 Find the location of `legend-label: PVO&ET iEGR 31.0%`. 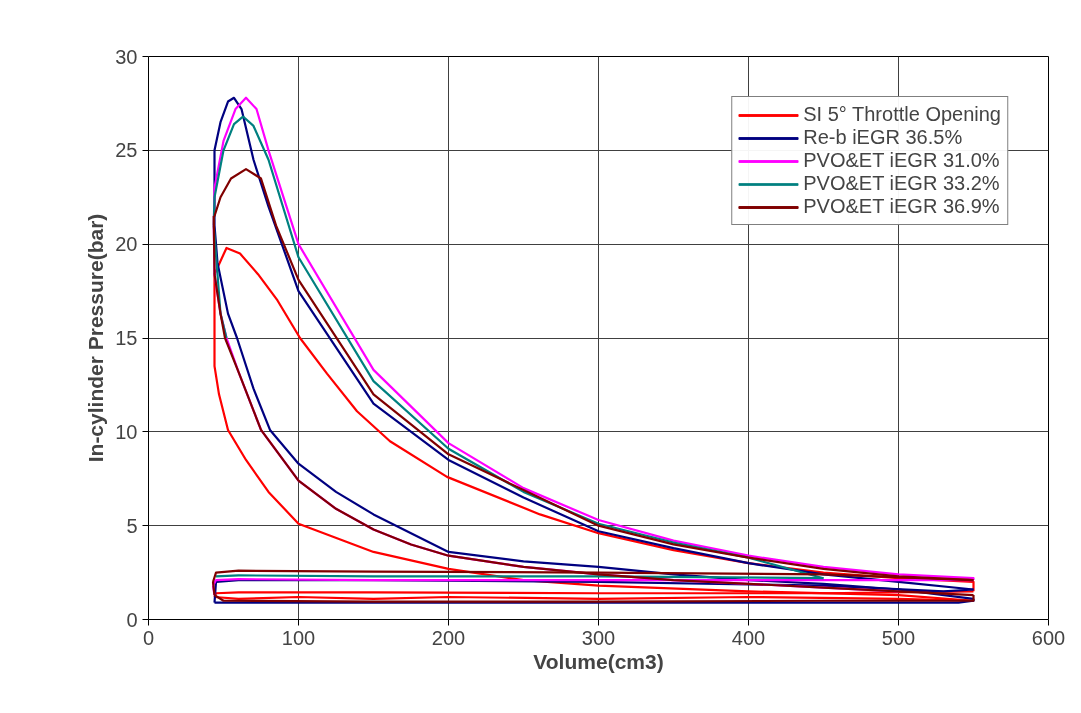

legend-label: PVO&ET iEGR 31.0% is located at coordinates (901, 160).